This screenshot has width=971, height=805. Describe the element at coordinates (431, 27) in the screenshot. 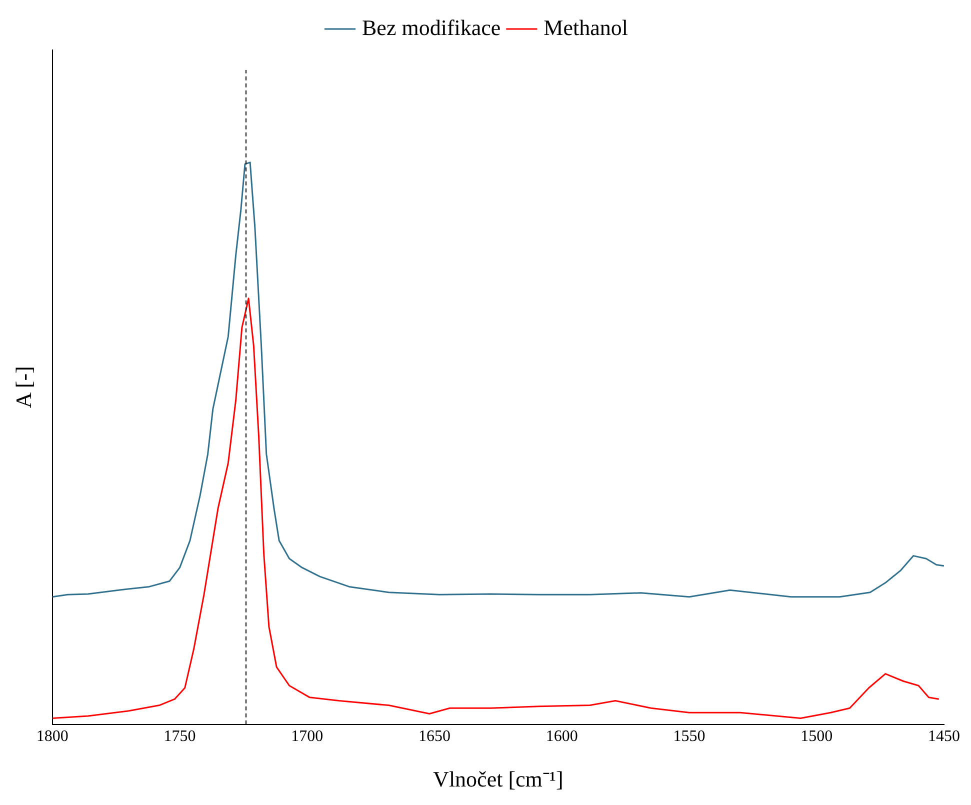

I see `legend-label: Bez modifikace` at that location.